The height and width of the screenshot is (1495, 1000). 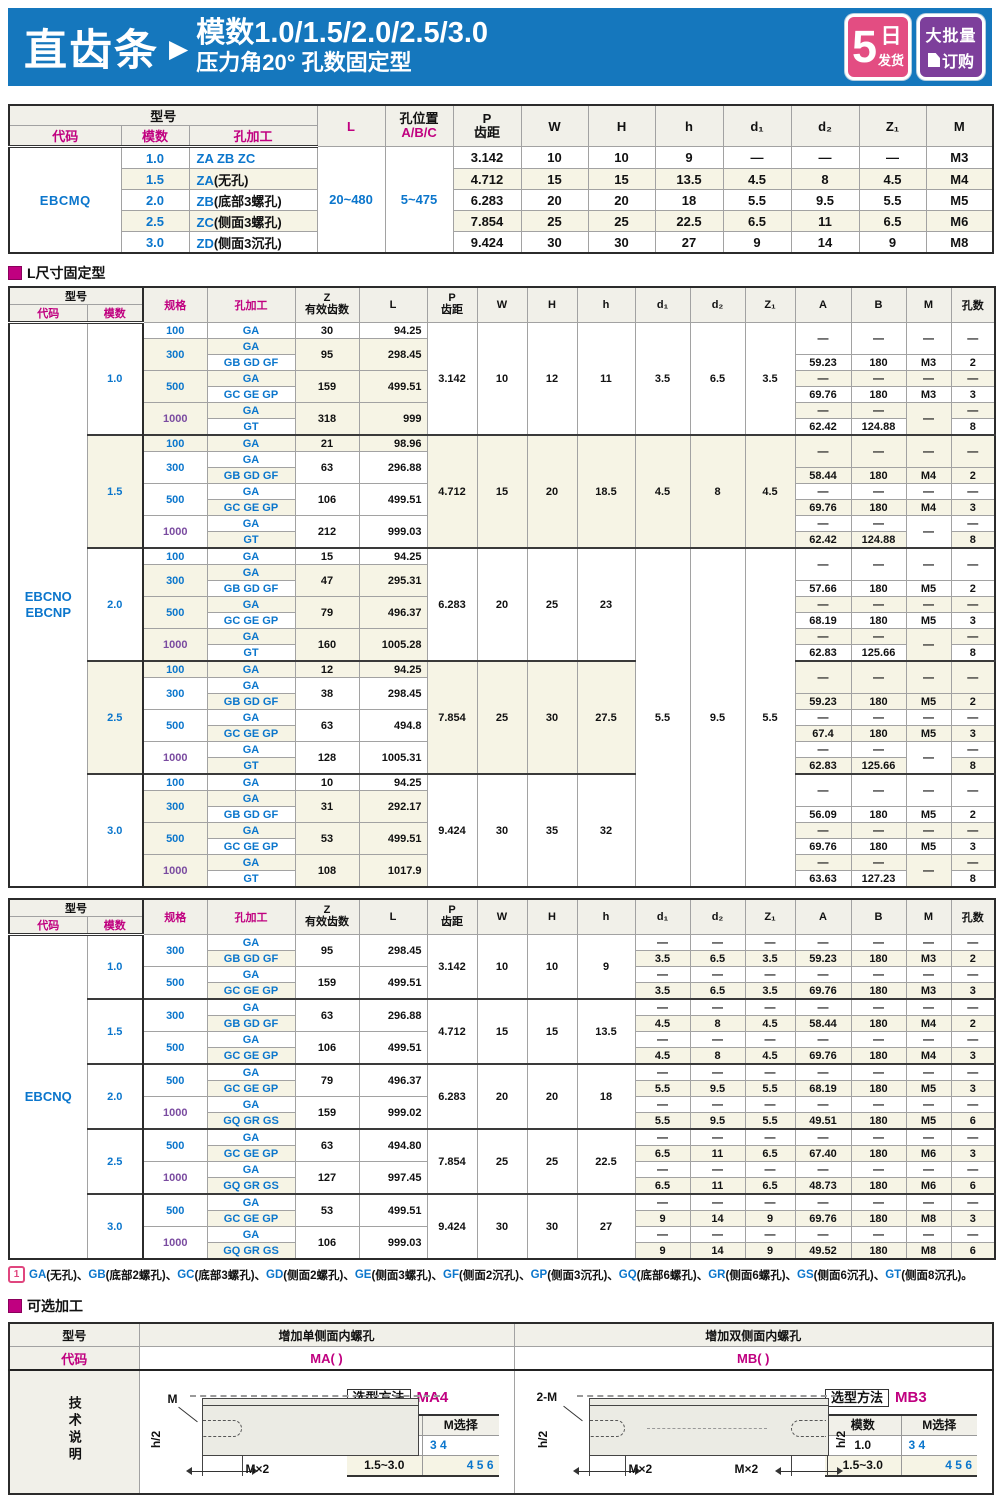 What do you see at coordinates (606, 491) in the screenshot?
I see `value-h_lower: 18.5` at bounding box center [606, 491].